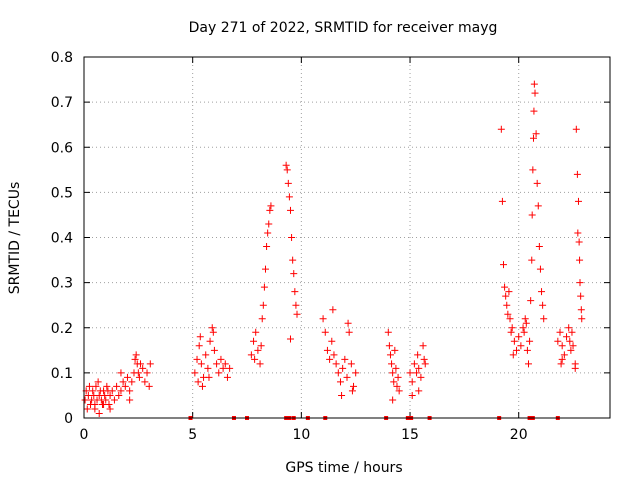 Image resolution: width=640 pixels, height=480 pixels. I want to click on y-tick-label: 0.1, so click(62, 374).